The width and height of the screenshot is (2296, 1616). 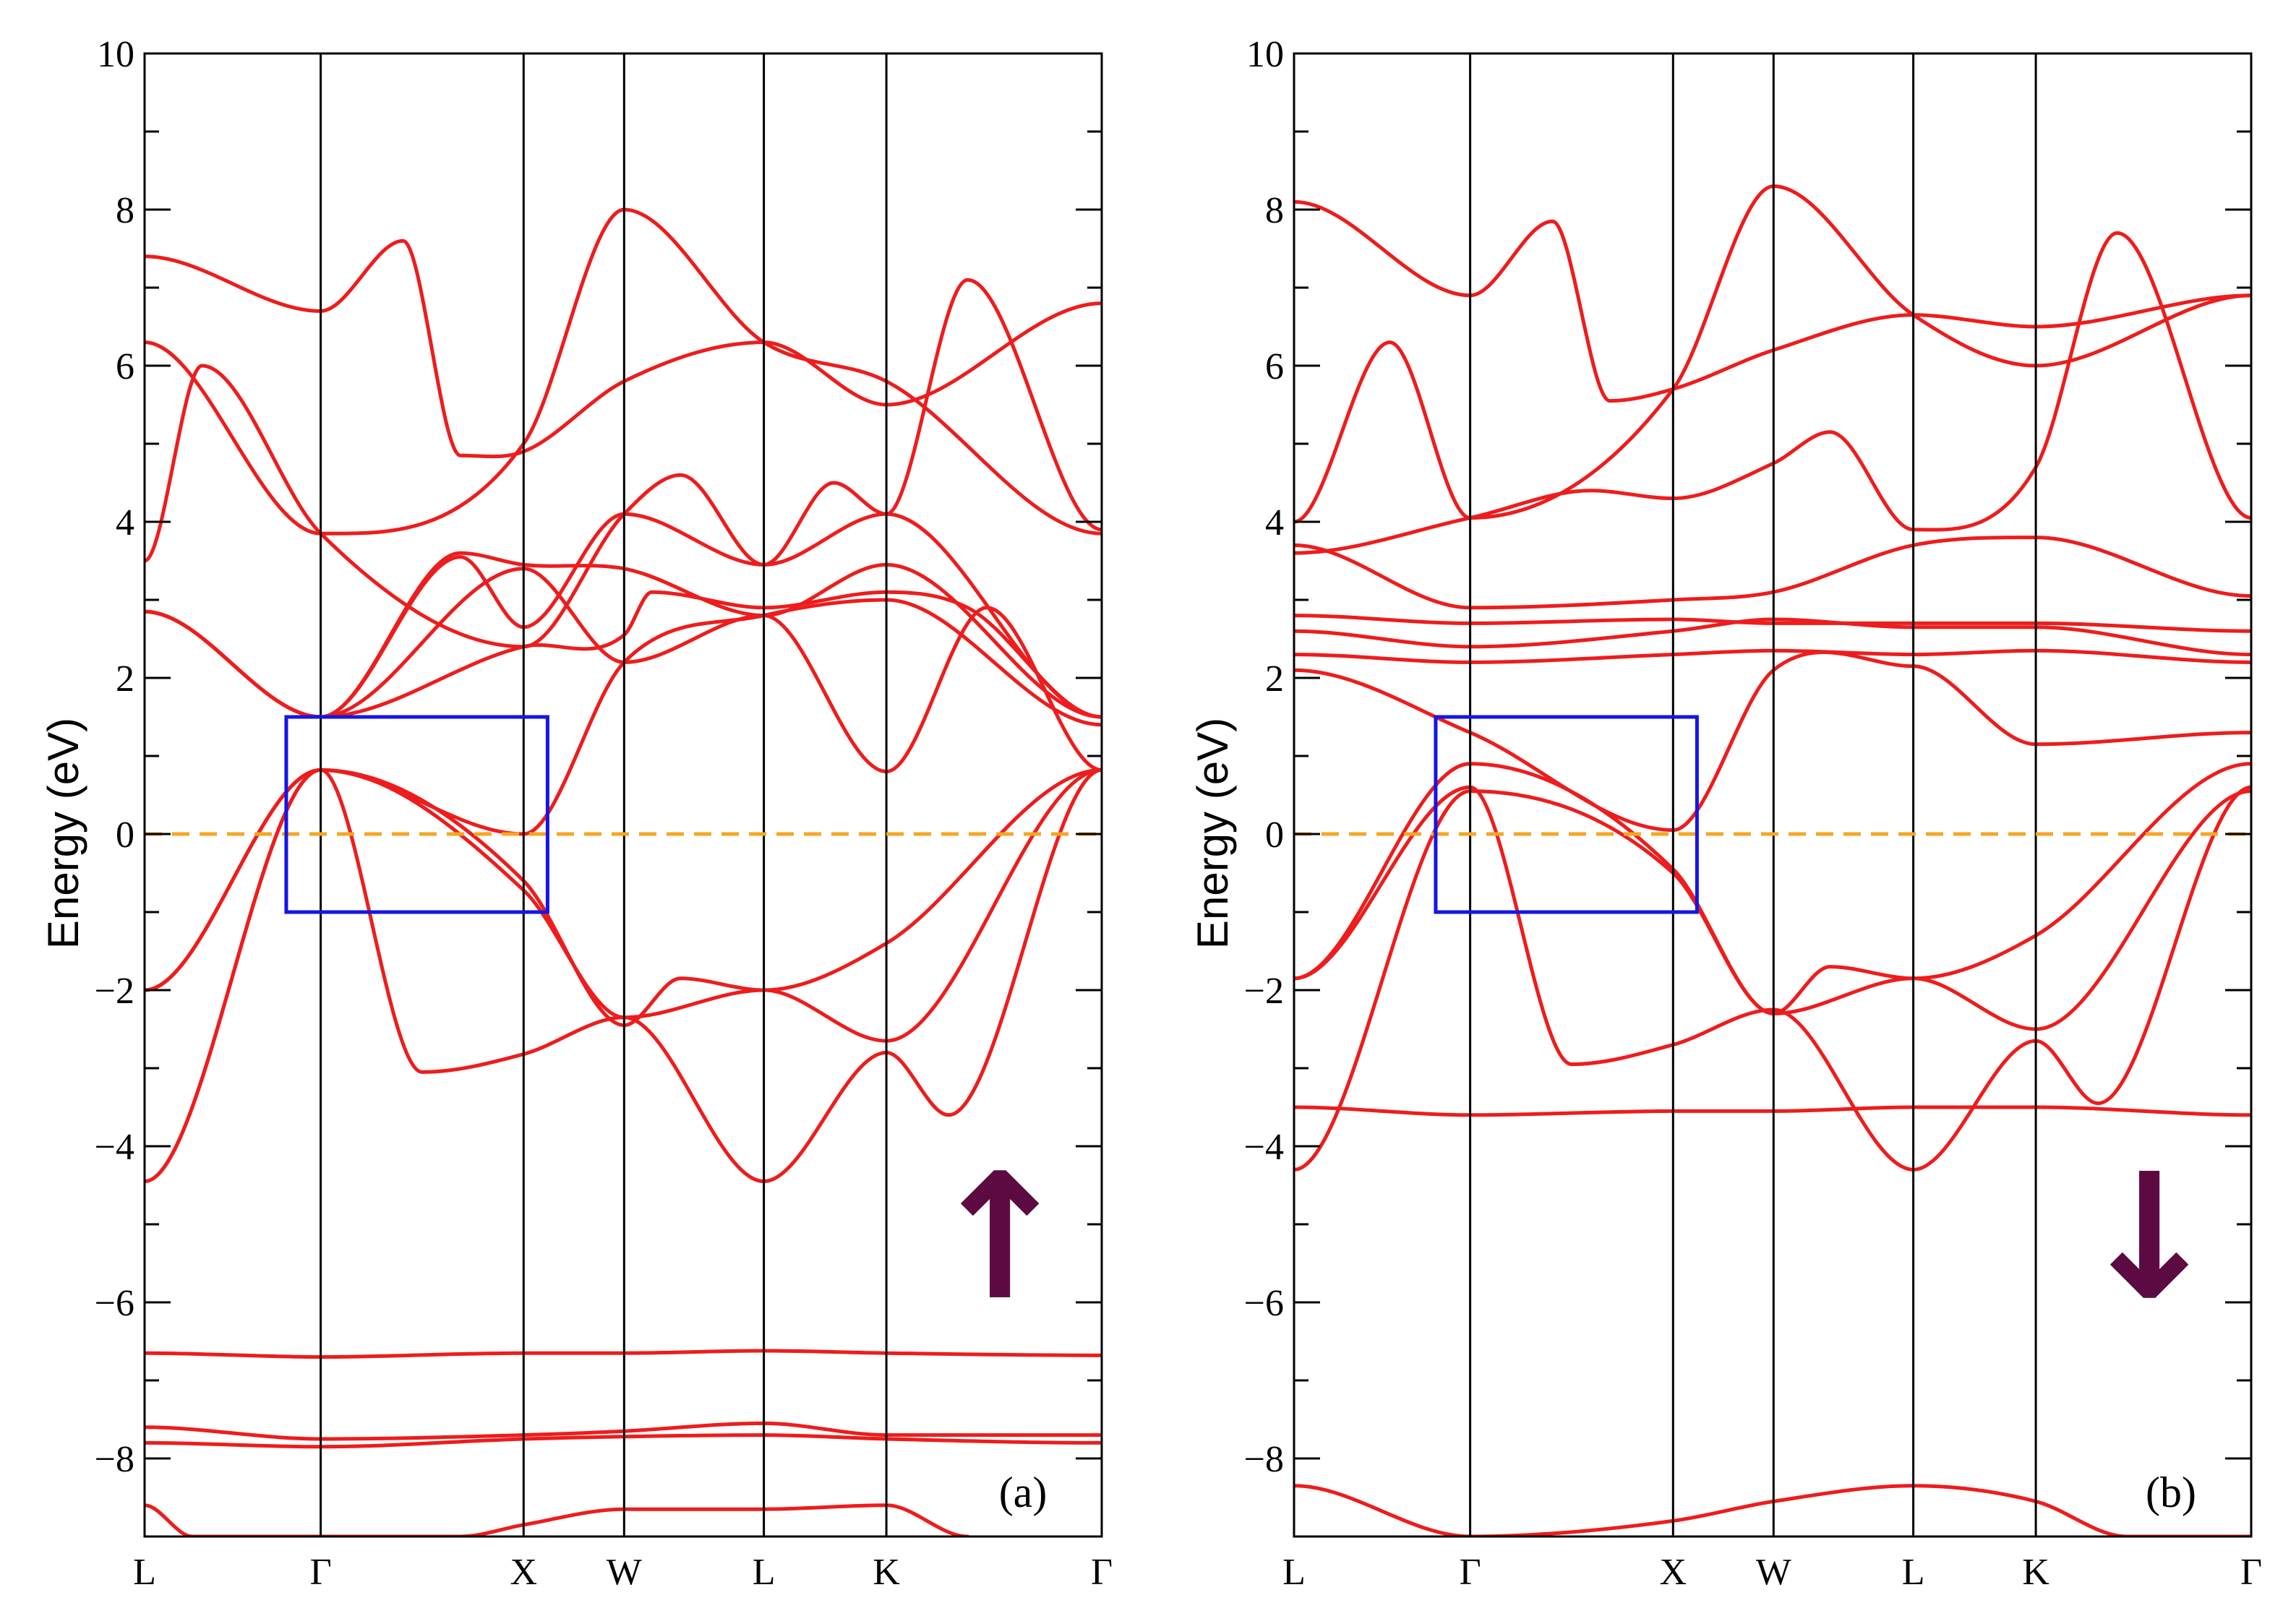 What do you see at coordinates (999, 1237) in the screenshot?
I see `spin-up-arrow-icon: ↑` at bounding box center [999, 1237].